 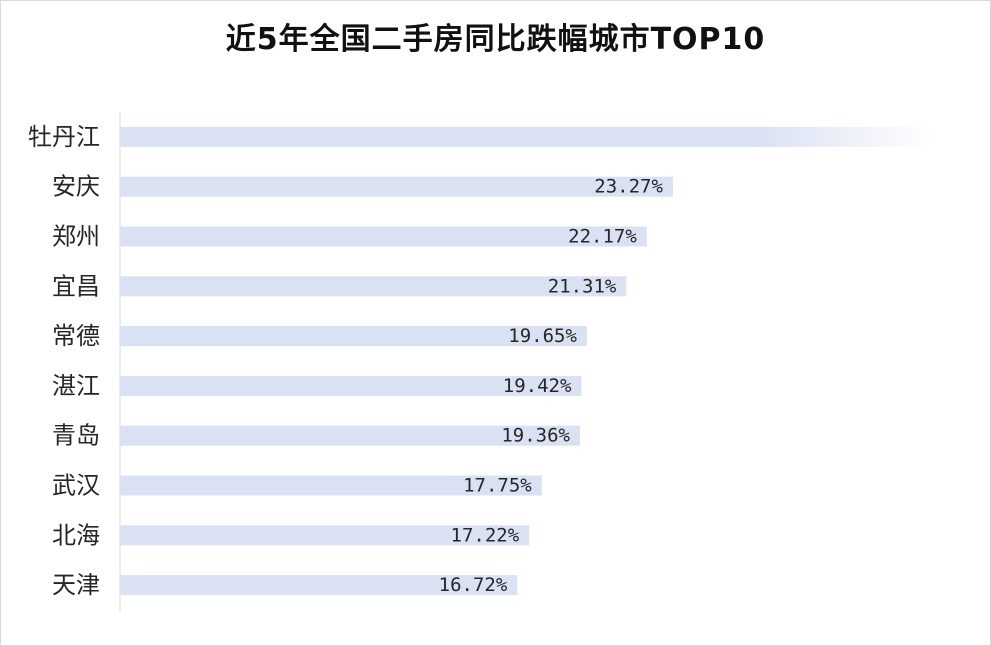 I want to click on value-label-4: 21.31%, so click(x=582, y=286).